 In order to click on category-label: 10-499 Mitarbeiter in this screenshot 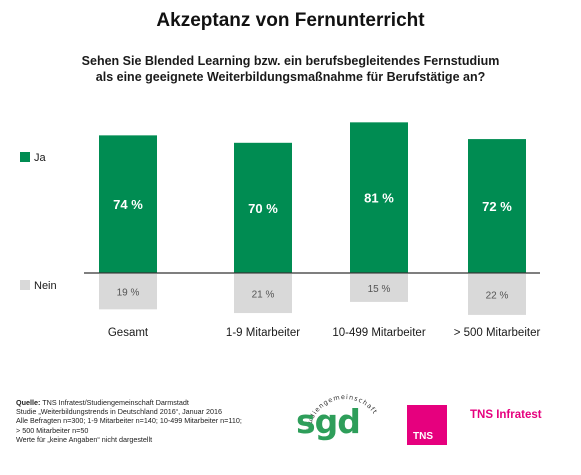, I will do `click(378, 333)`.